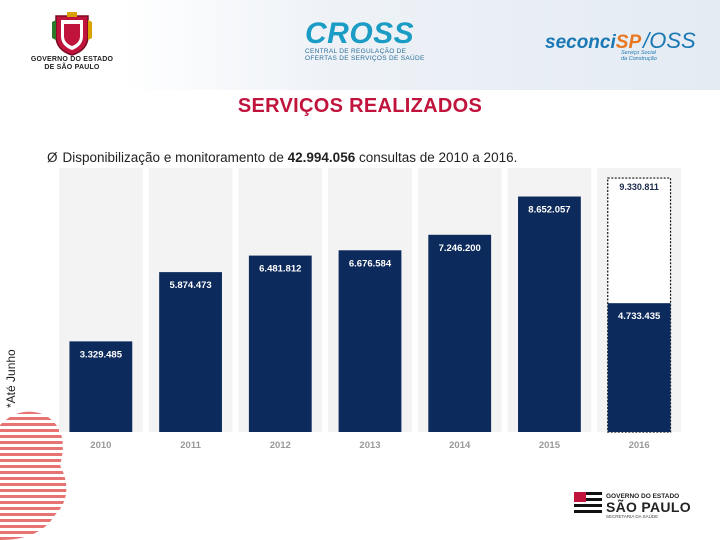 This screenshot has width=720, height=540. What do you see at coordinates (52, 157) in the screenshot?
I see `bullet-arrow-icon: Ø` at bounding box center [52, 157].